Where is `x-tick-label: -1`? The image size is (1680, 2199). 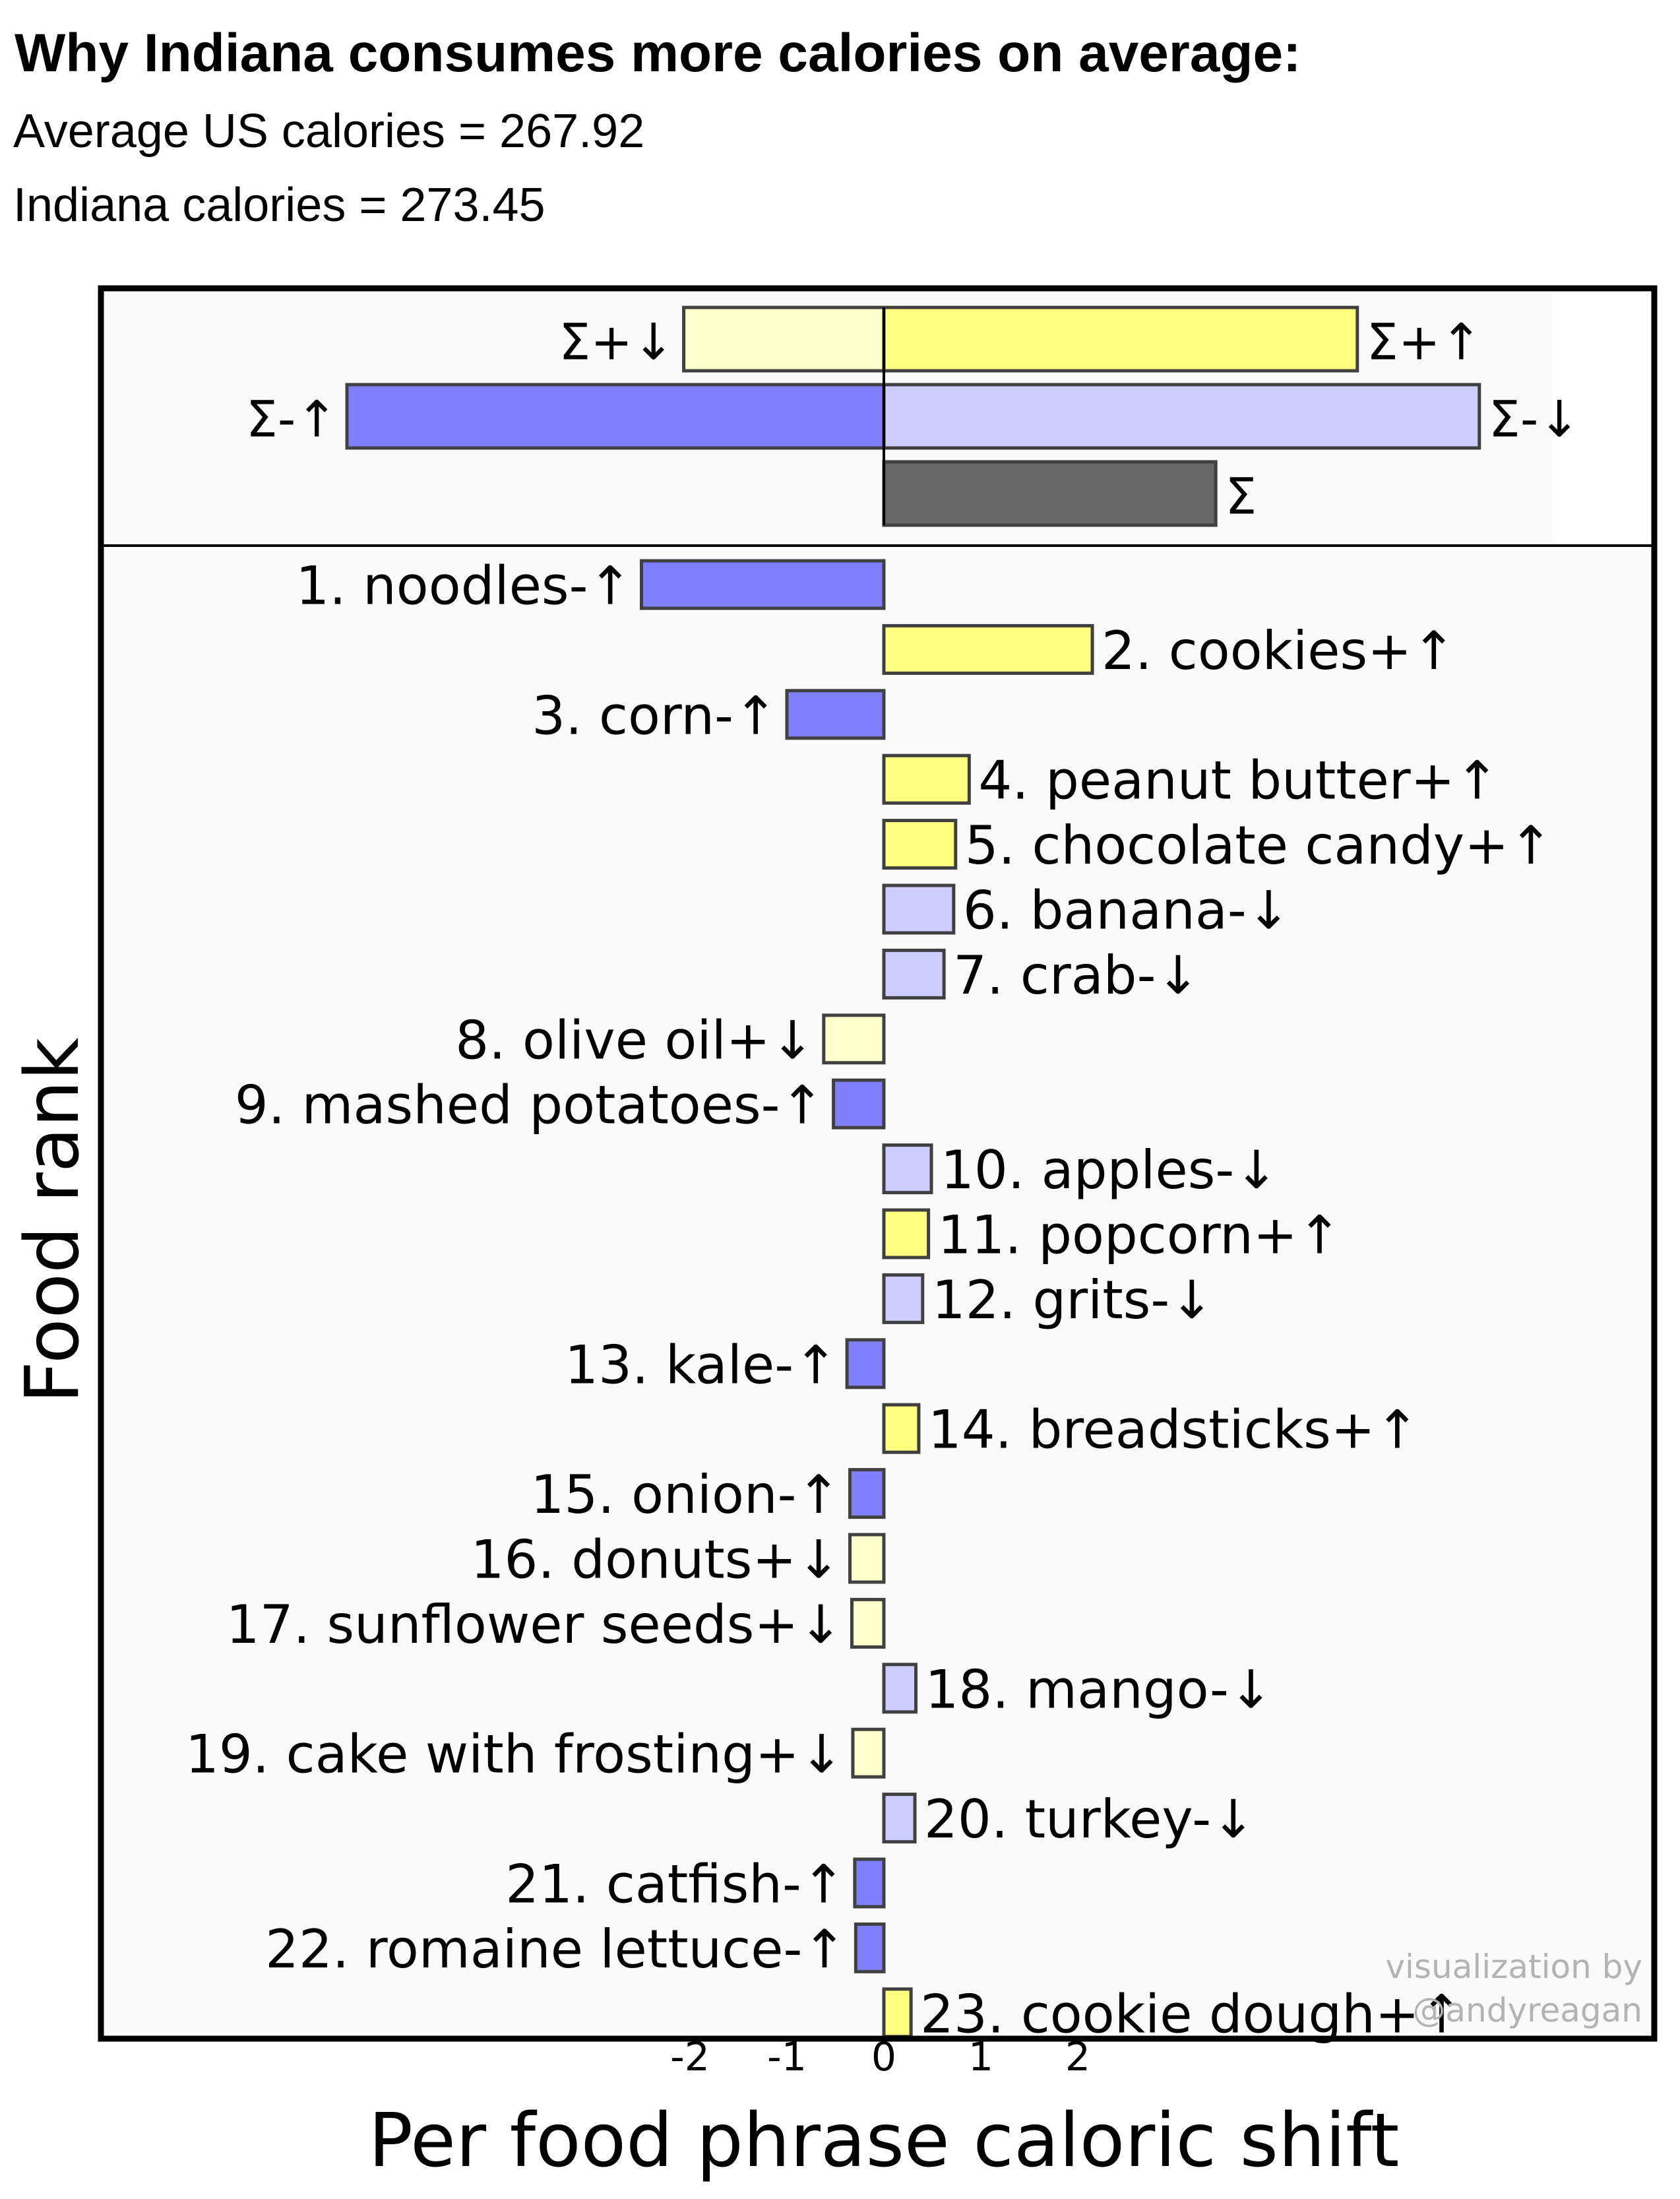 x-tick-label: -1 is located at coordinates (787, 2057).